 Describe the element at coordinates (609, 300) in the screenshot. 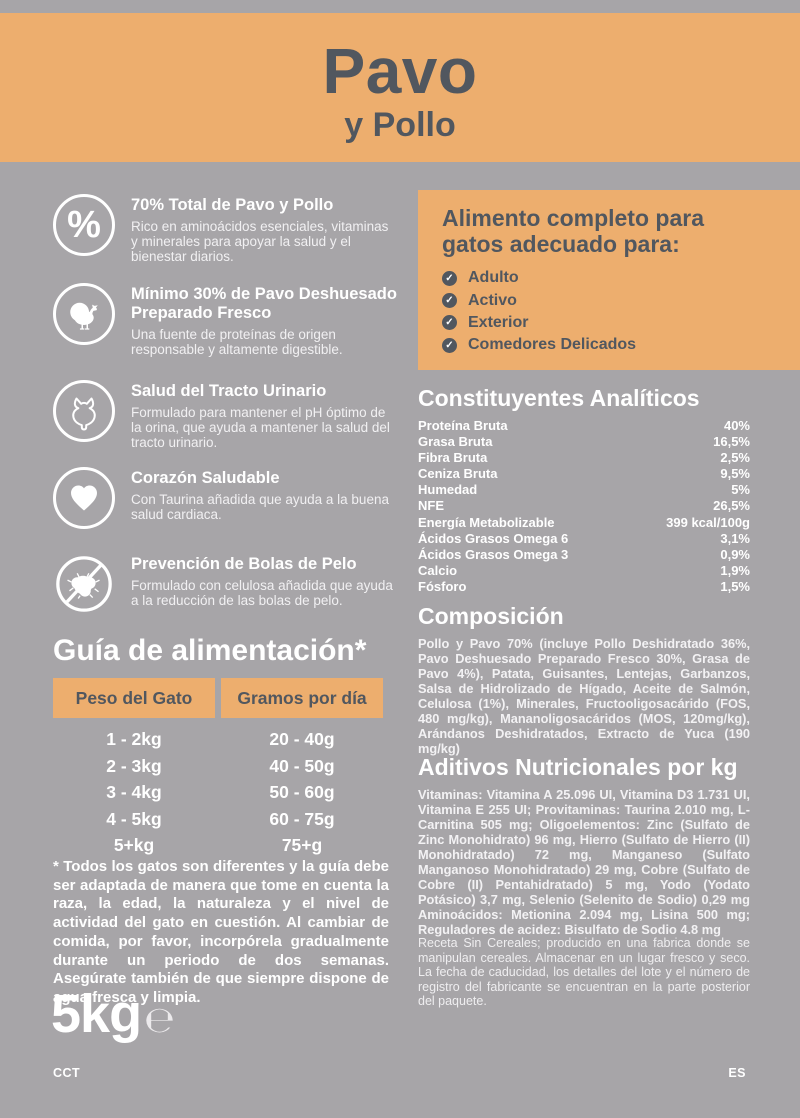

I see `suitability-item-activo: ✓ Activo` at that location.